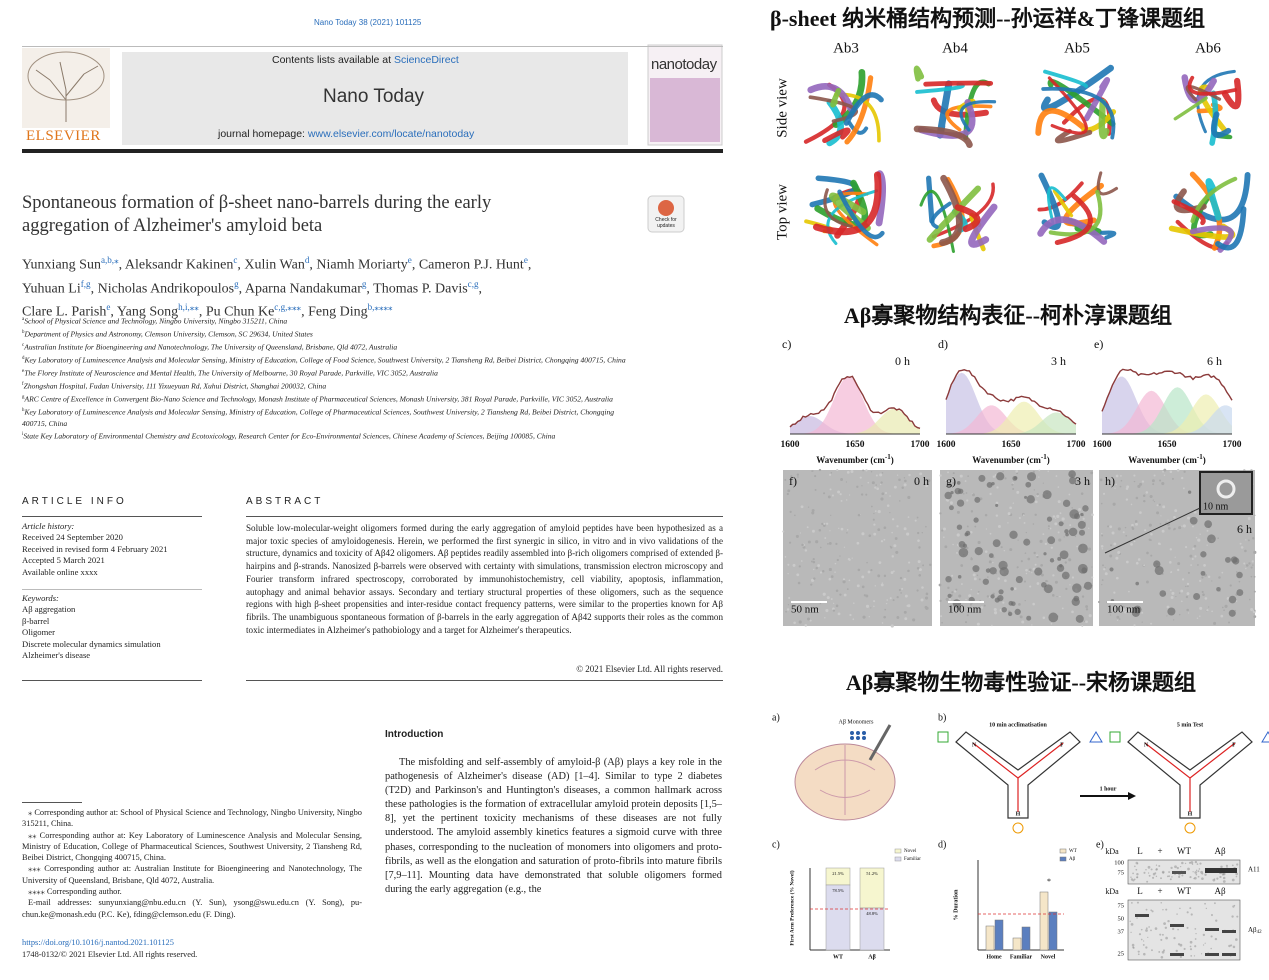 This screenshot has height=980, width=1269. What do you see at coordinates (72, 537) in the screenshot?
I see `history-item: Received 24 September 2020` at bounding box center [72, 537].